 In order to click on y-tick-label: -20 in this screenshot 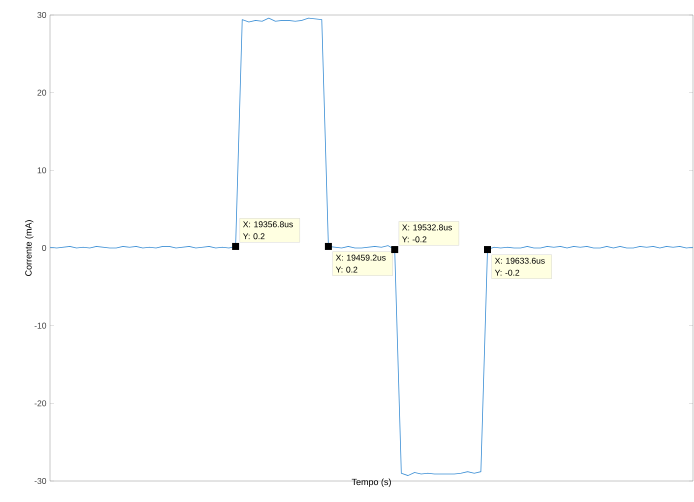, I will do `click(40, 403)`.